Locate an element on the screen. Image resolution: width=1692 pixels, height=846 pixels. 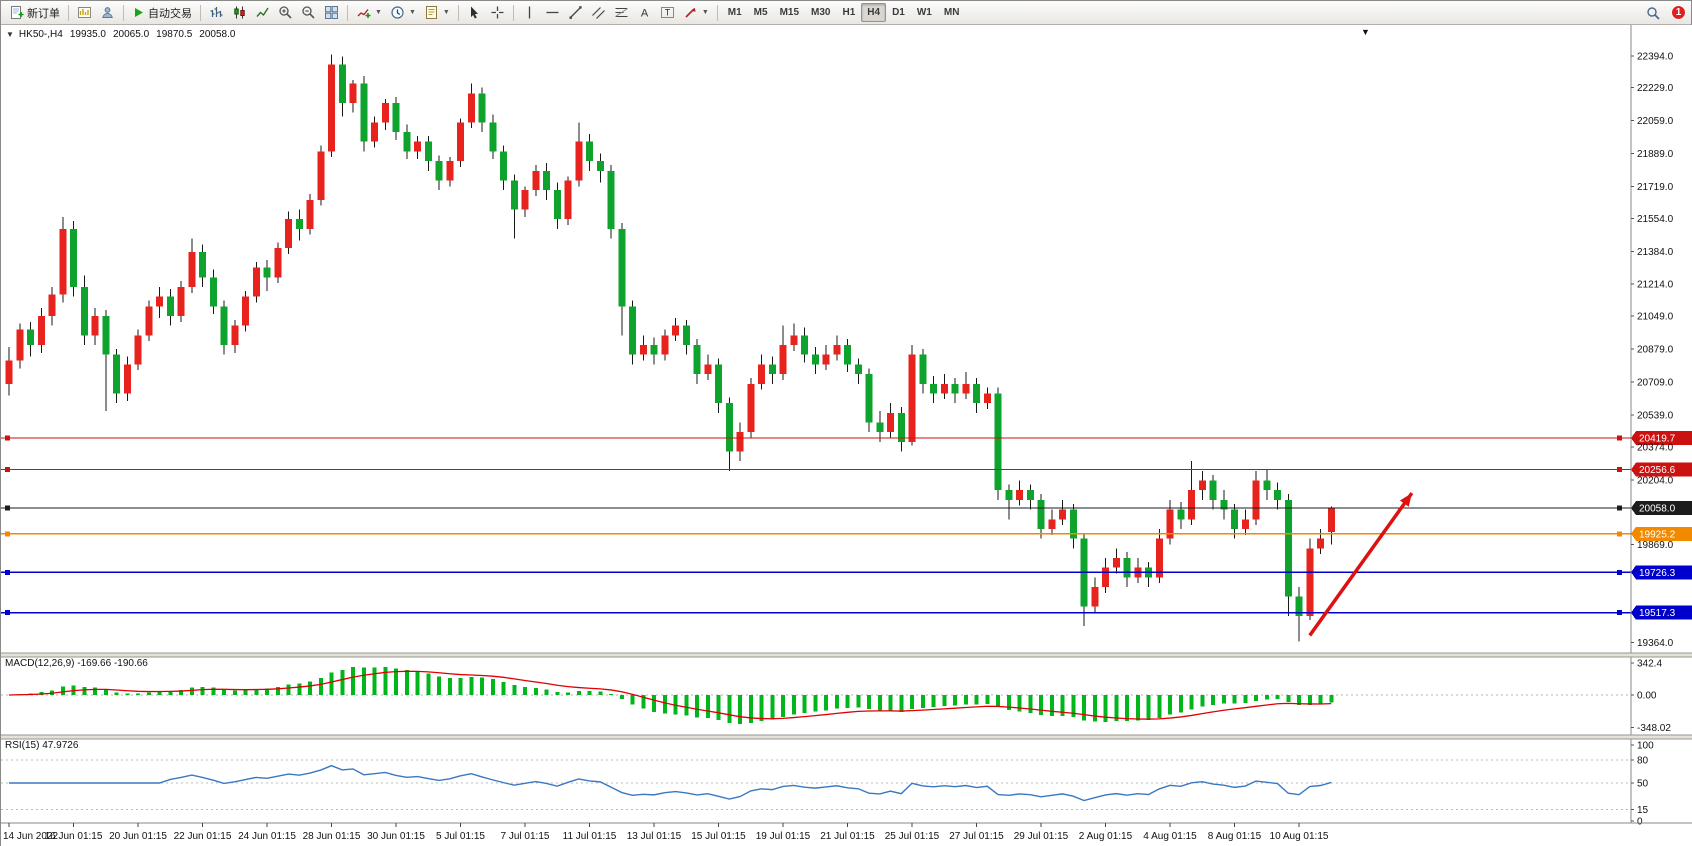
chart-symbol-period: HK50-,H4 is located at coordinates (40, 34).